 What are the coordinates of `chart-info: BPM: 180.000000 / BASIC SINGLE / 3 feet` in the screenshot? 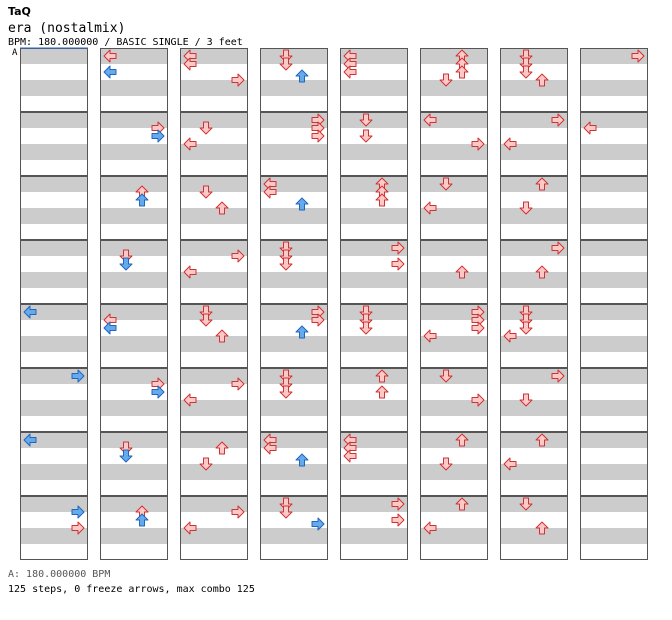 It's located at (125, 42).